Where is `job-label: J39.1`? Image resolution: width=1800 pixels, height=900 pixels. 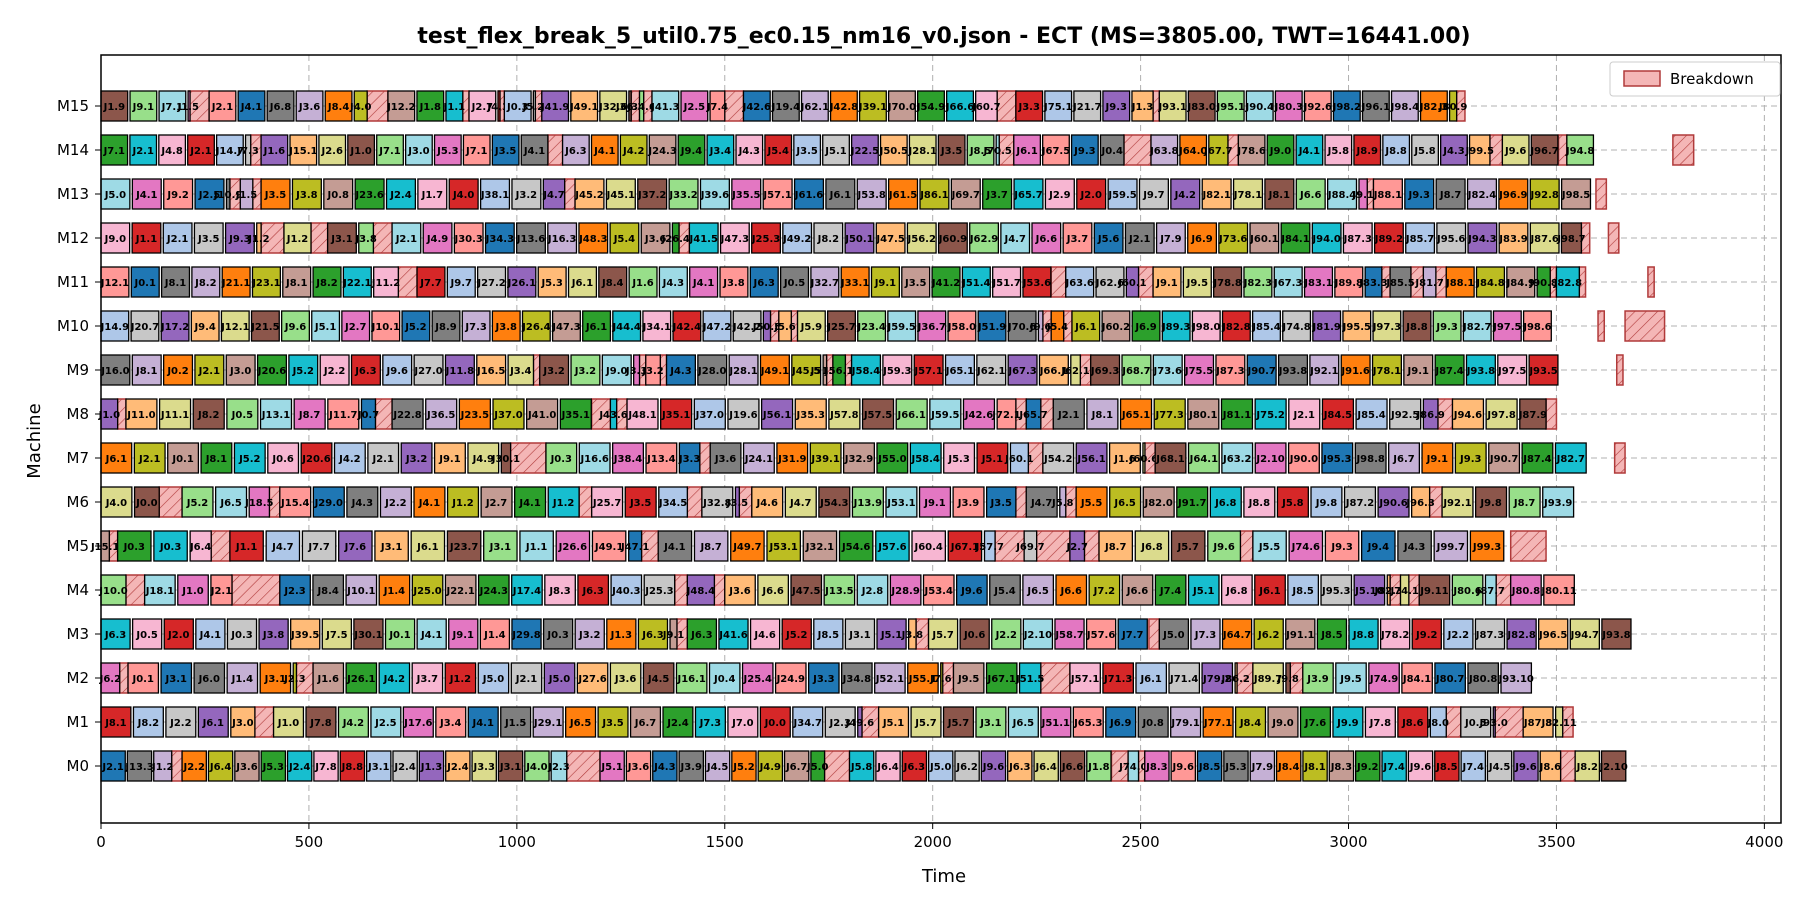
job-label: J39.1 is located at coordinates (872, 107).